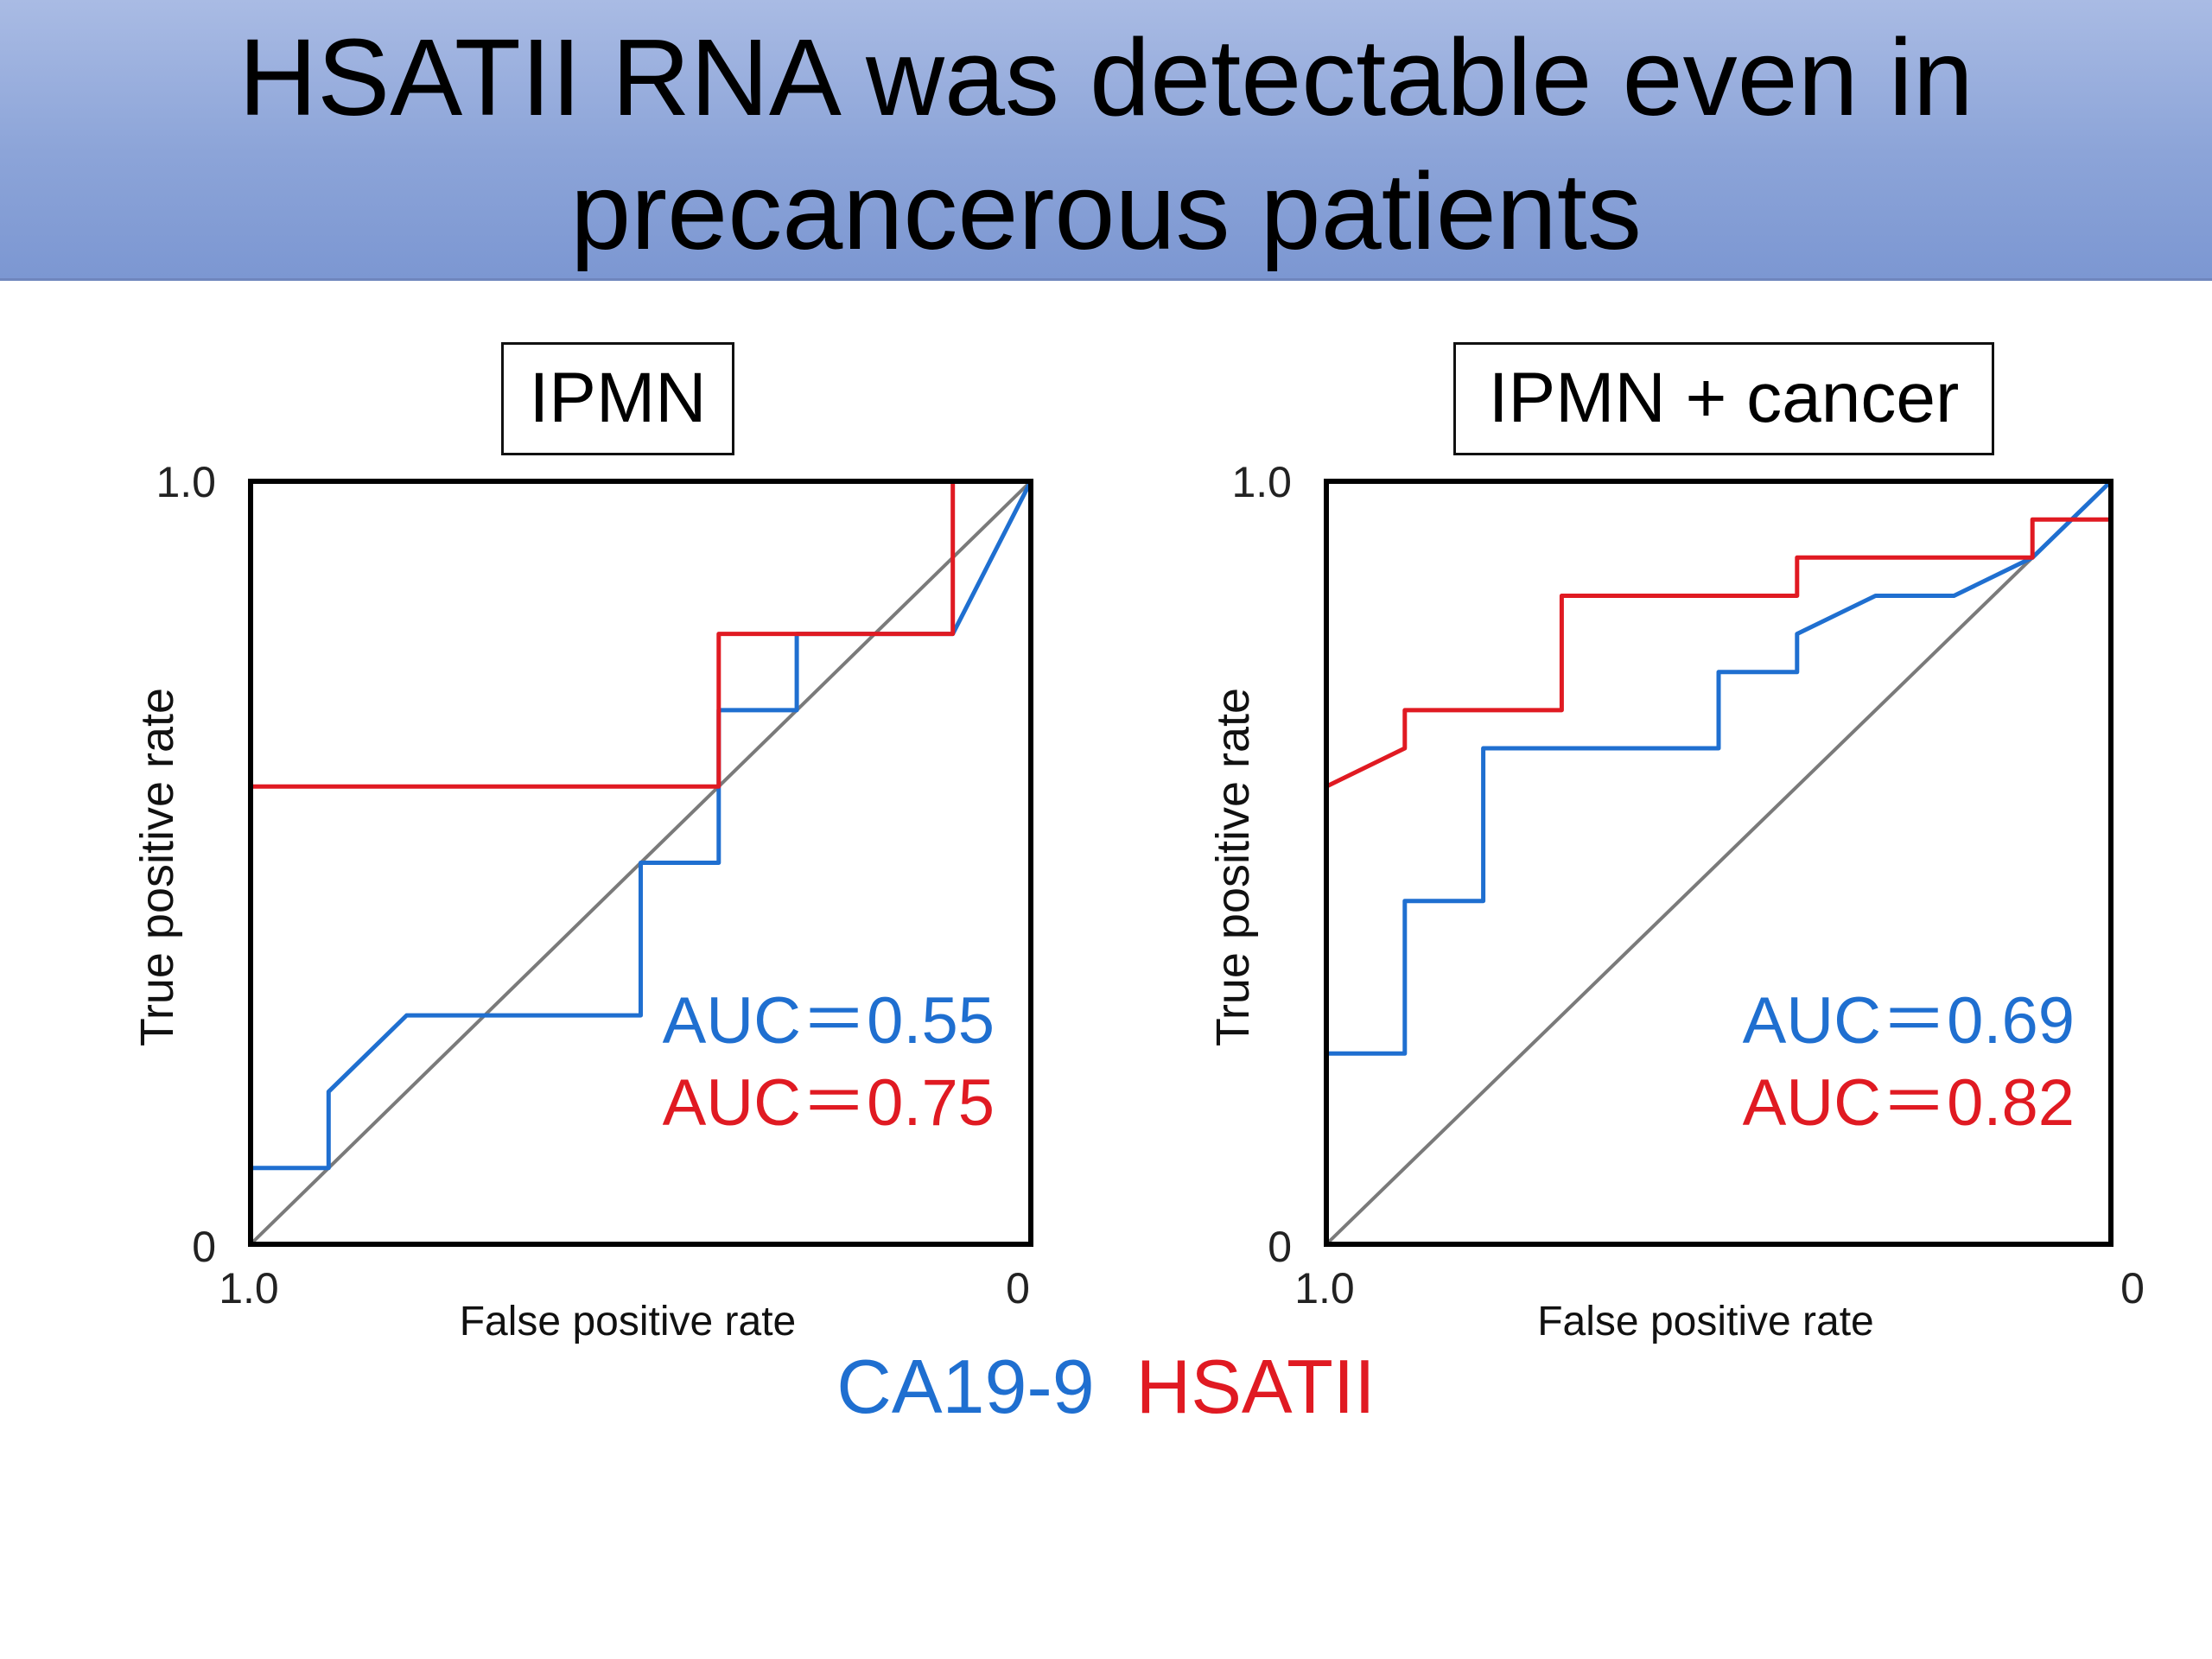  I want to click on chart-ipmn-cancer-auc-hsatii: AUC＝0.82, so click(1909, 1103).